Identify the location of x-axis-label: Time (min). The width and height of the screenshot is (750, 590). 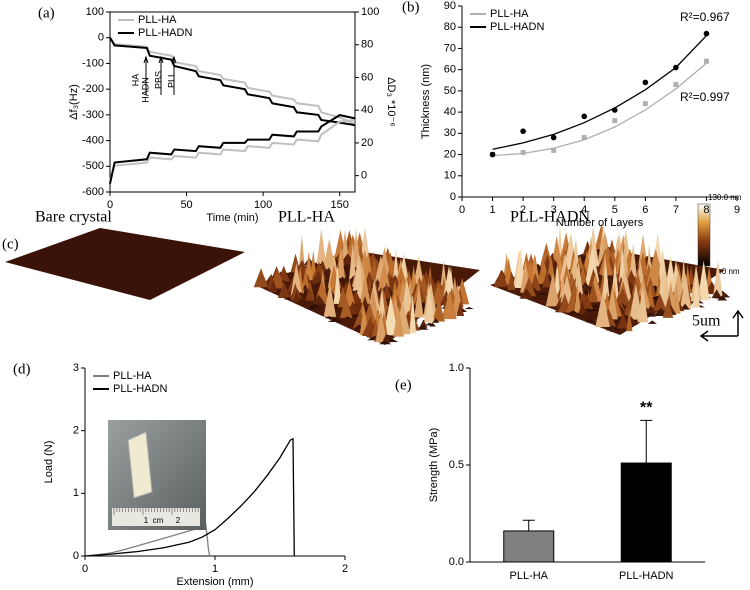
(232, 218).